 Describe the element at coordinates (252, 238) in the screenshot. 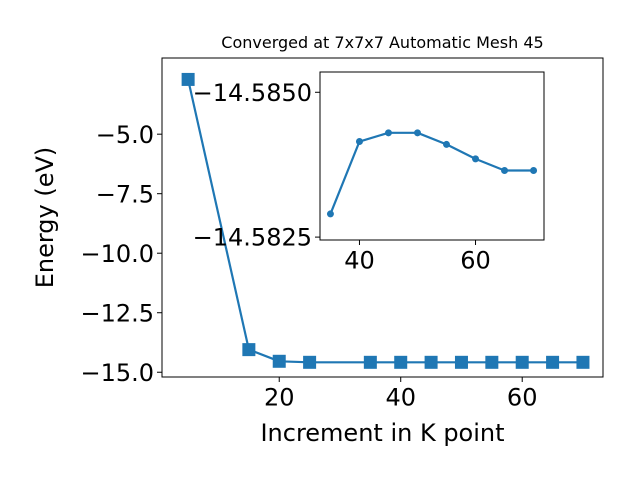

I see `inset-y-tick-label: −14.5825` at that location.